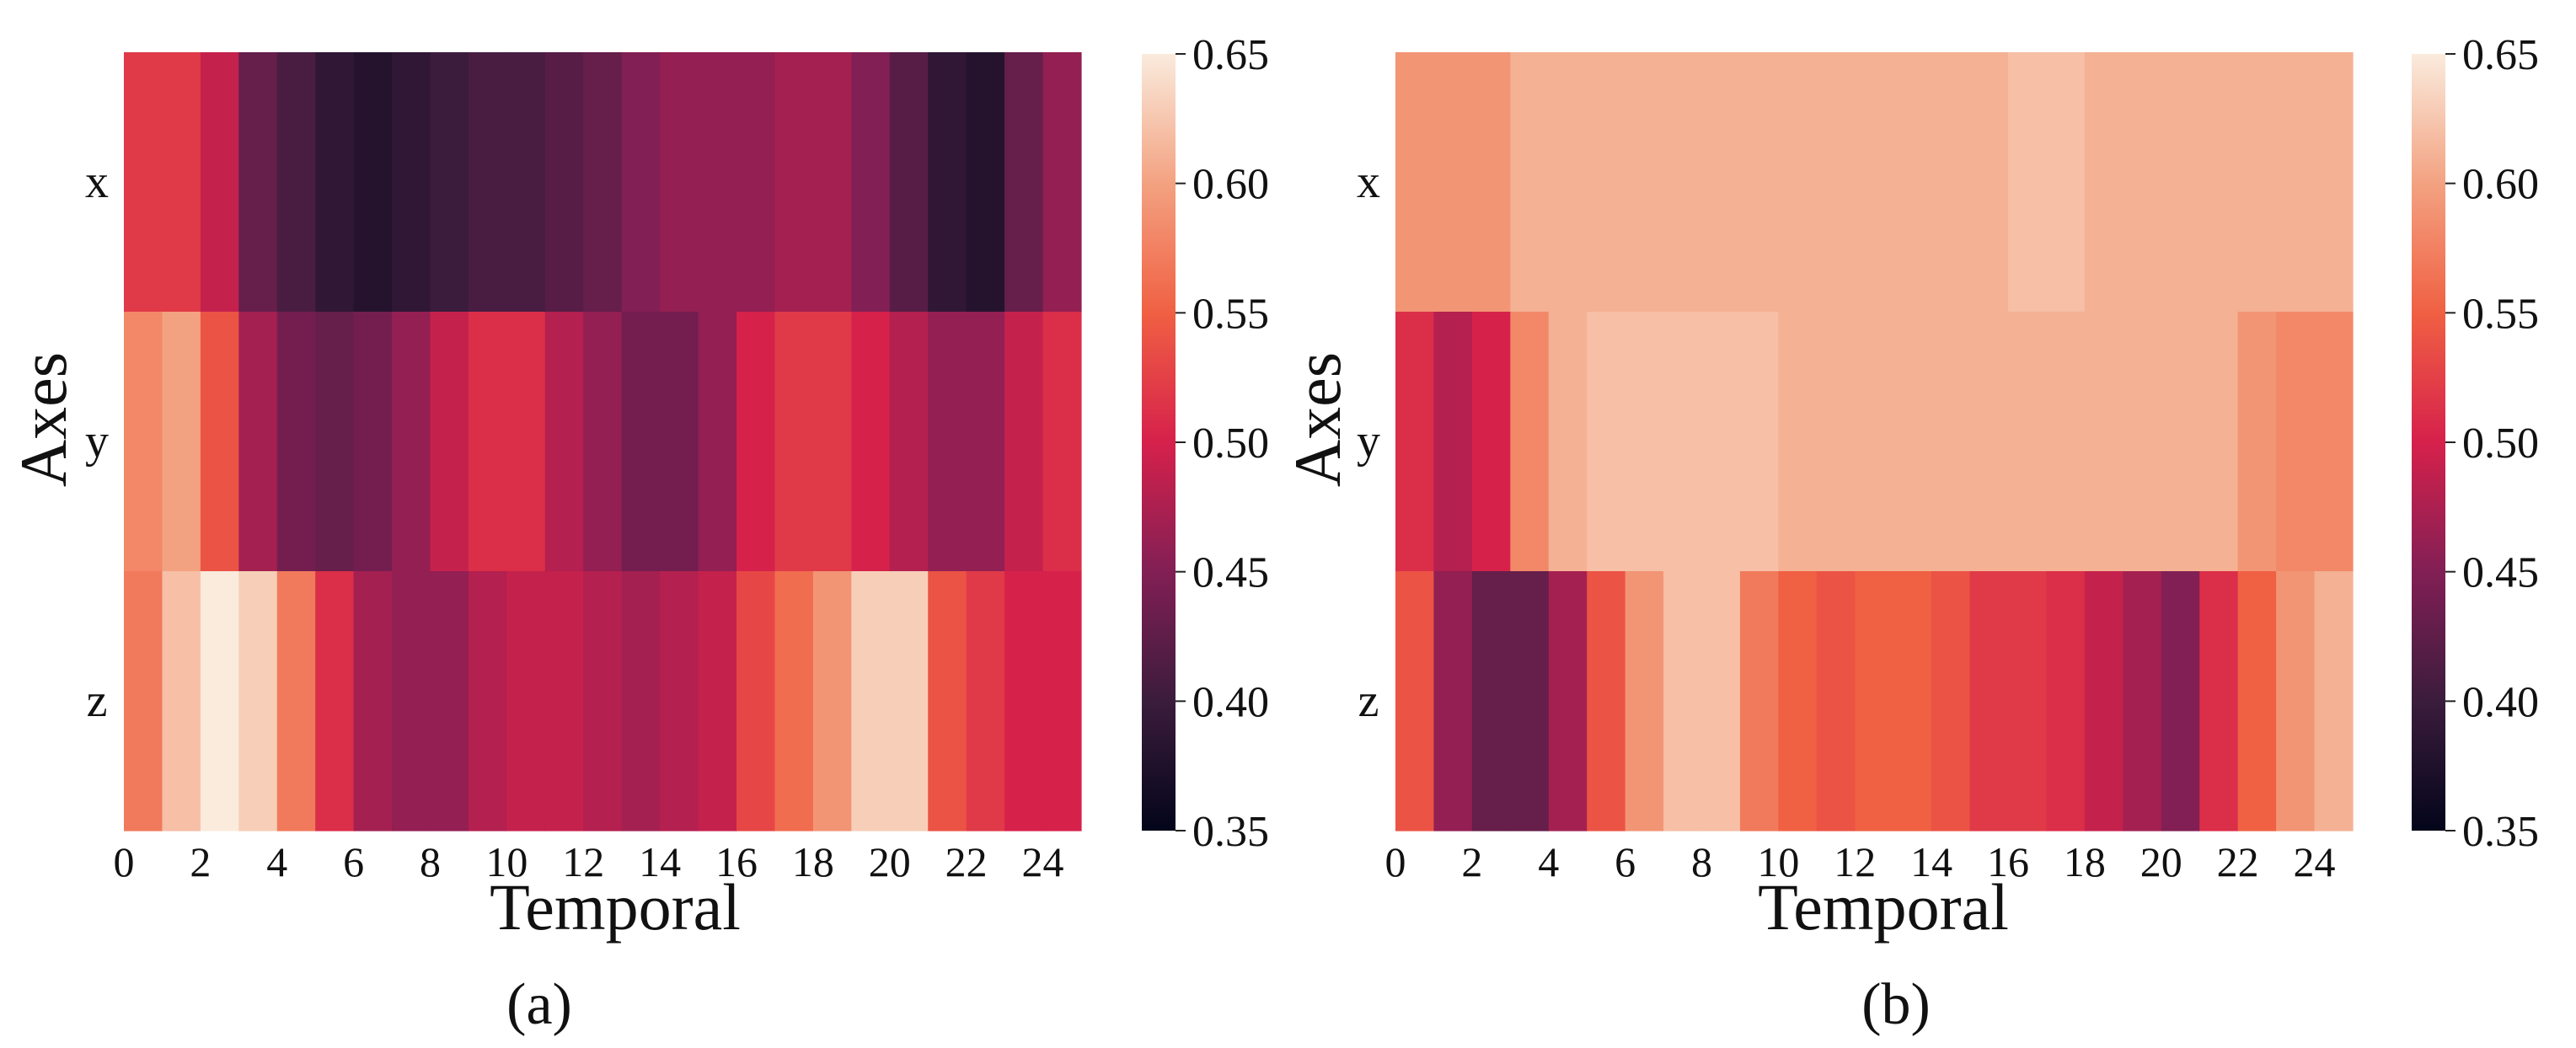 The height and width of the screenshot is (1048, 2576). Describe the element at coordinates (124, 861) in the screenshot. I see `x-tick-label: 0` at that location.